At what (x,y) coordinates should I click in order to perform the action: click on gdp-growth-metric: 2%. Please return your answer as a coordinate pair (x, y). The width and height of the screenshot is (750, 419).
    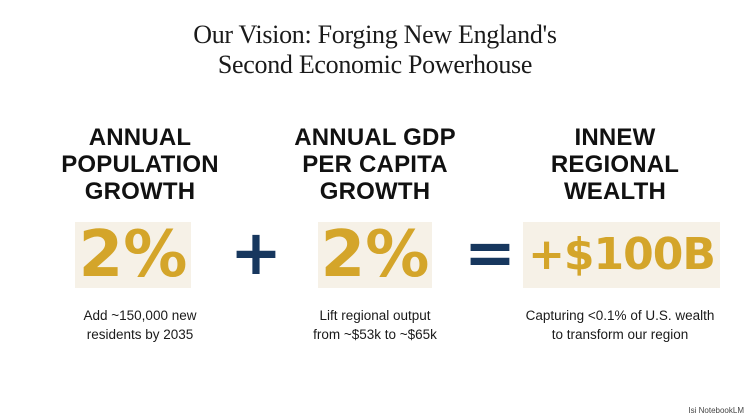
    Looking at the image, I should click on (375, 255).